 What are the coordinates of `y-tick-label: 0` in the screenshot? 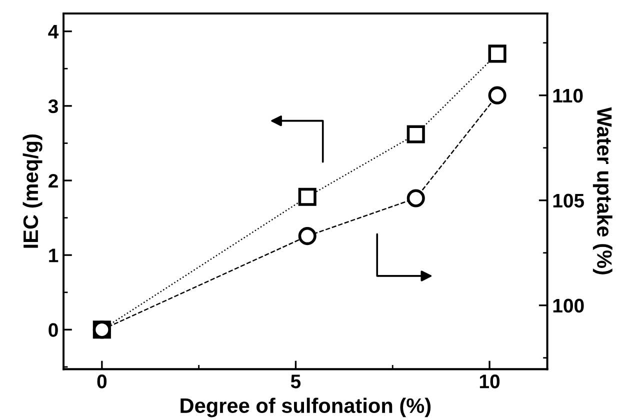 It's located at (53, 330).